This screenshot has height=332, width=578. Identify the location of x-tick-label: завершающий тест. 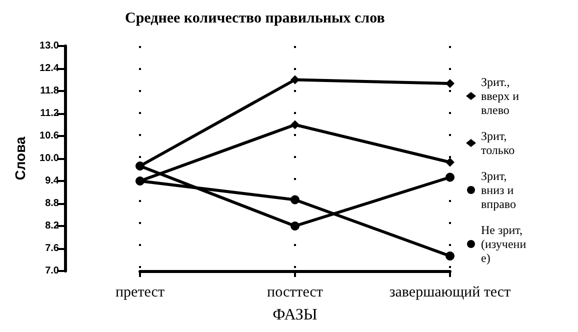
(450, 292).